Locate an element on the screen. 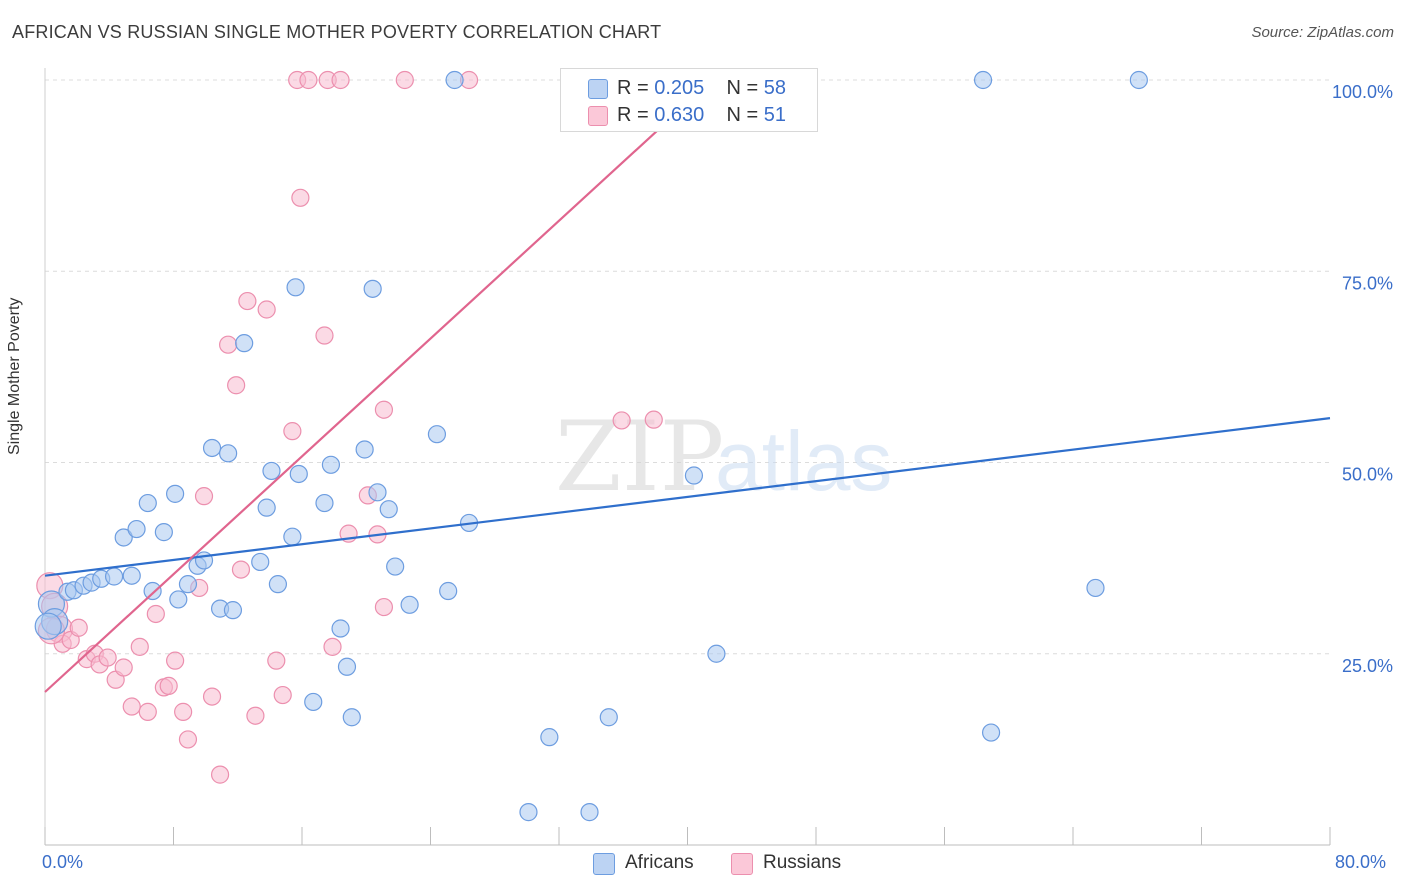  x-tick-label-min: 0.0% is located at coordinates (63, 862).